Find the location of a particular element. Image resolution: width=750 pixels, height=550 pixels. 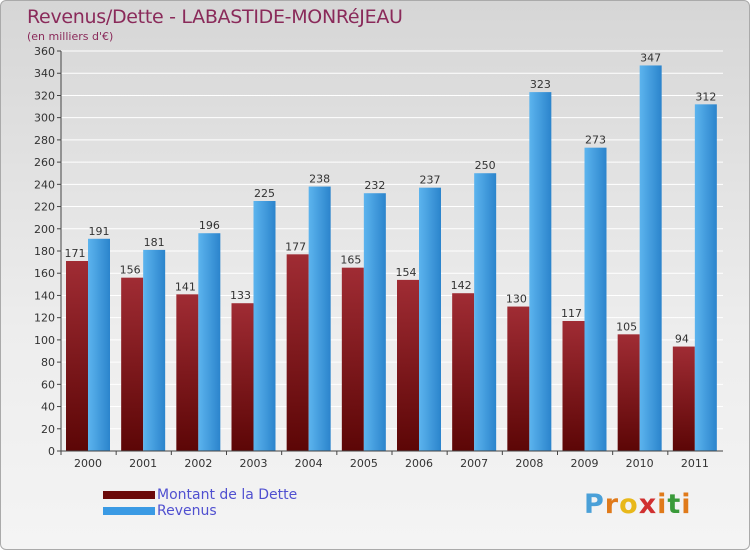

debt-value-label: 165 is located at coordinates (350, 260).